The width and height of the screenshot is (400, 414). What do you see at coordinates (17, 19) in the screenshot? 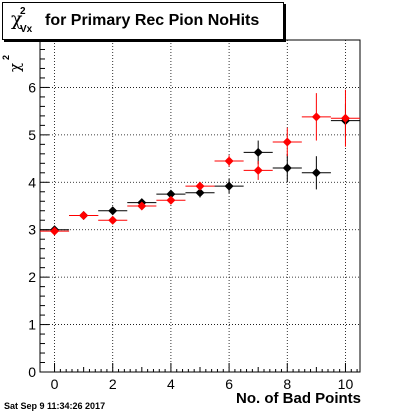
I see `title-symbol: χ` at bounding box center [17, 19].